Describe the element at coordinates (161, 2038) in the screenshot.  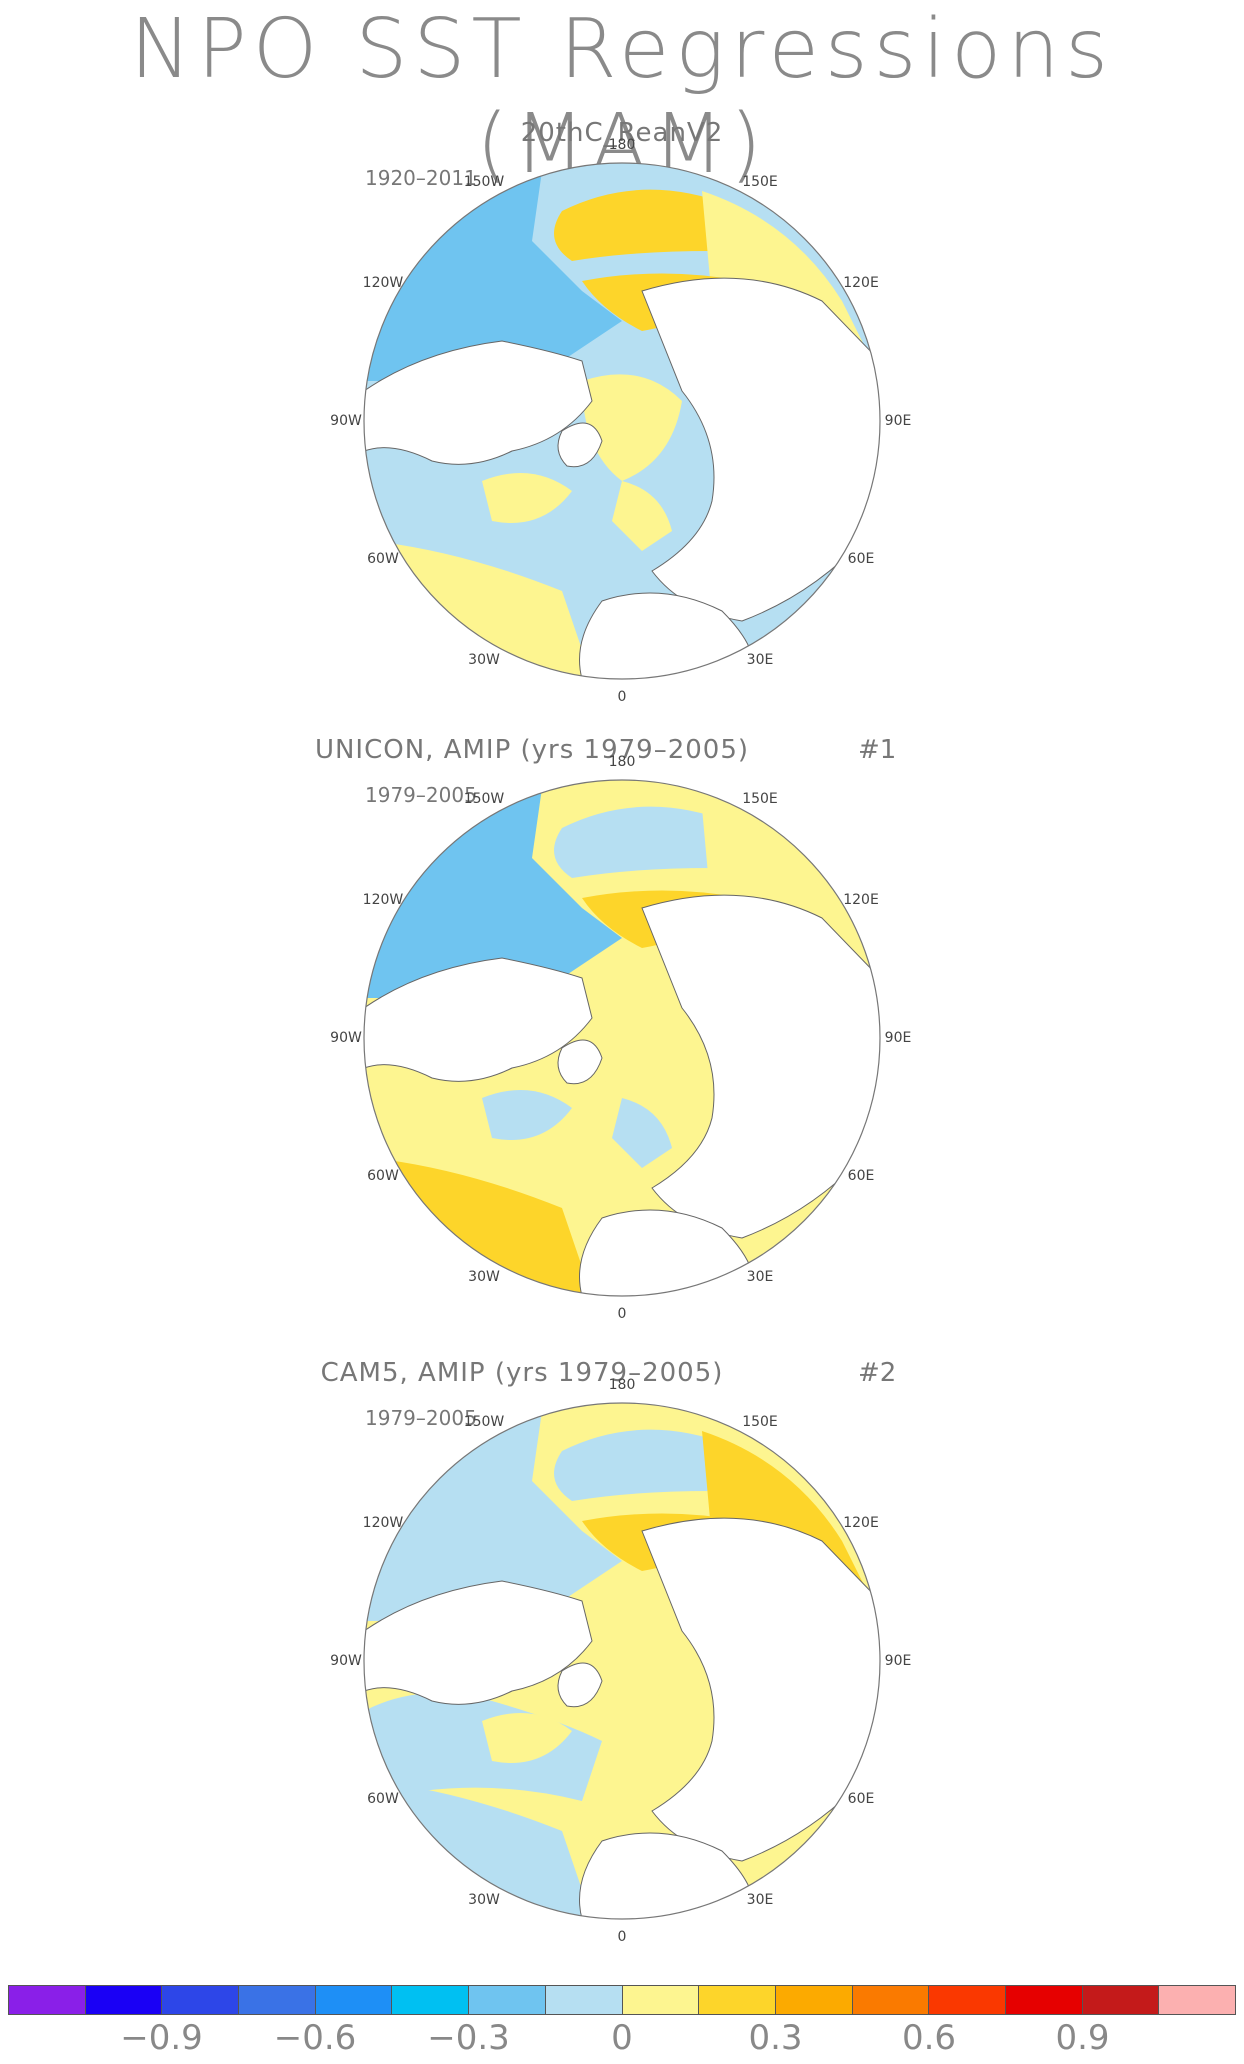
I see `colorbar-tick-label: −0.9` at that location.